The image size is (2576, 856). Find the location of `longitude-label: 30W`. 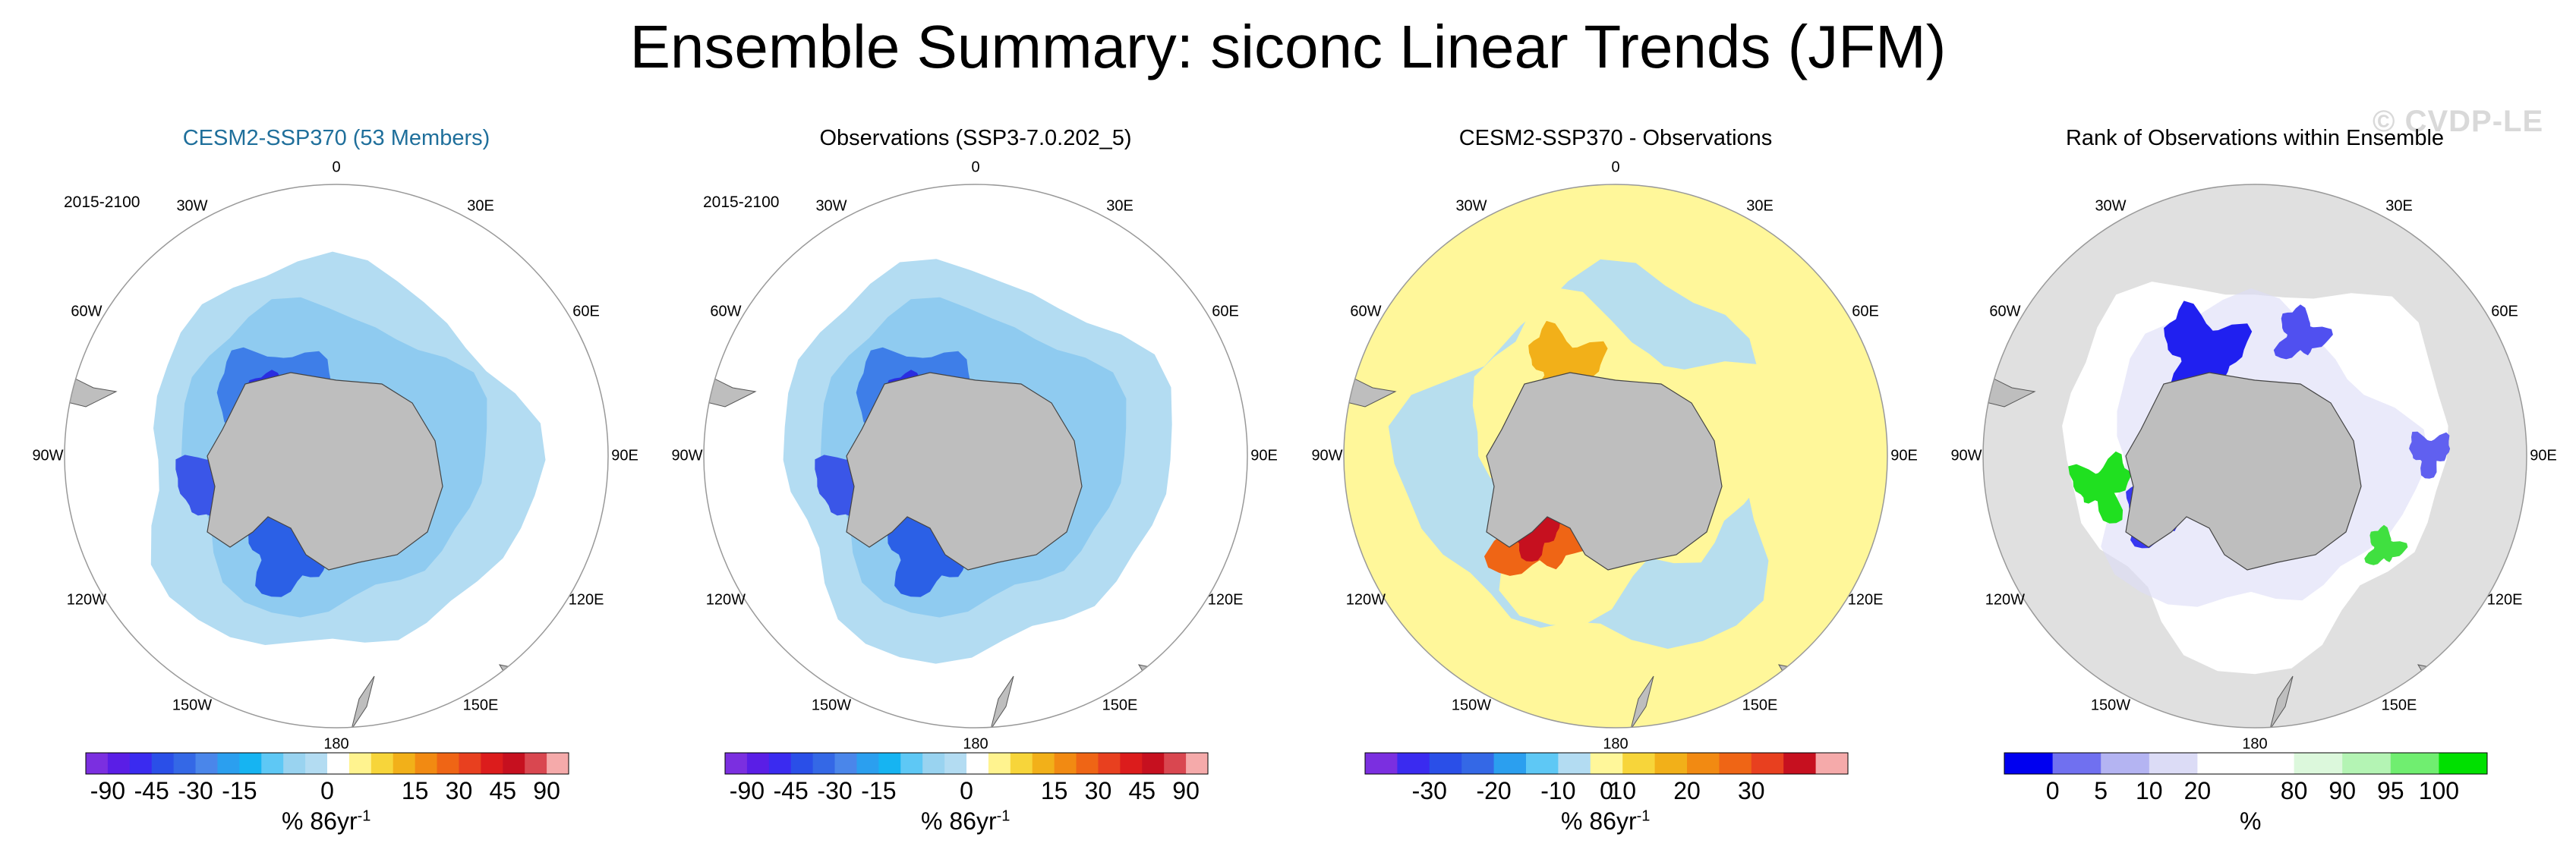

longitude-label: 30W is located at coordinates (192, 206).